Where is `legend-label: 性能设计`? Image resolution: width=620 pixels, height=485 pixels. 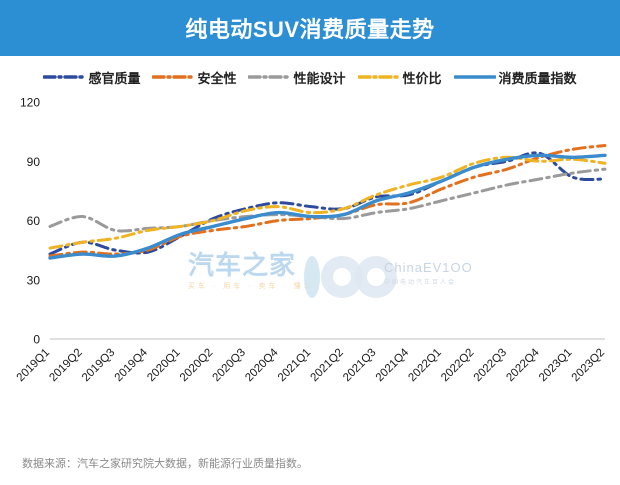
legend-label: 性能设计 is located at coordinates (319, 78).